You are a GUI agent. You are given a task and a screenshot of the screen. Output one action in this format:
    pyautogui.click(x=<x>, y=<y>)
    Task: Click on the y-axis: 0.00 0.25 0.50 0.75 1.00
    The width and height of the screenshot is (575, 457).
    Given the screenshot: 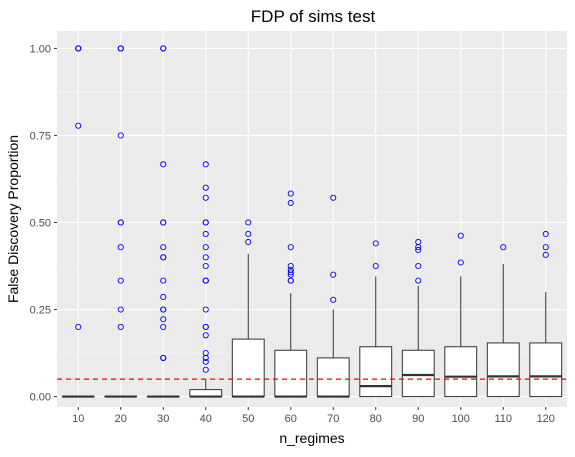 What is the action you would take?
    pyautogui.click(x=43, y=223)
    